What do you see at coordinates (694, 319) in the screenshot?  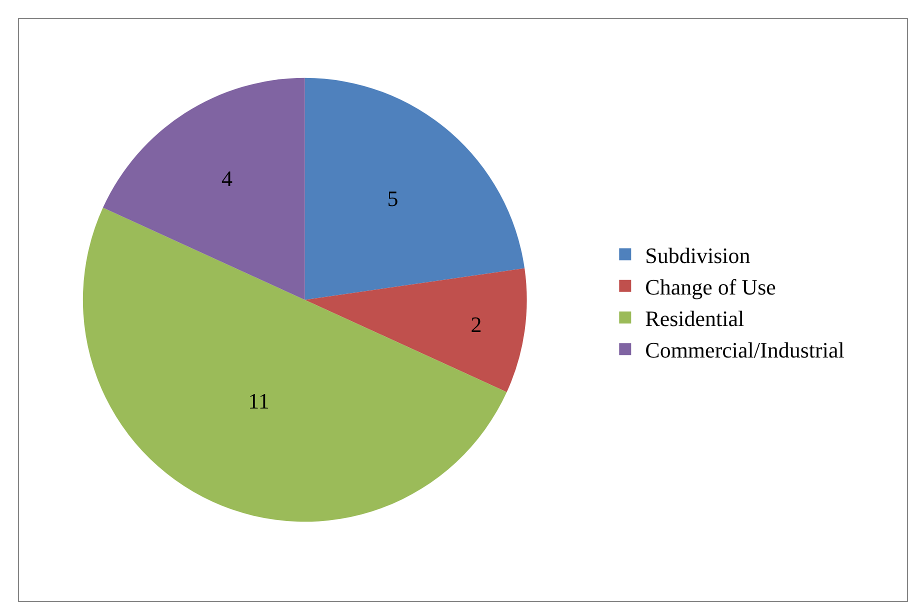 I see `legend-label: Residential` at bounding box center [694, 319].